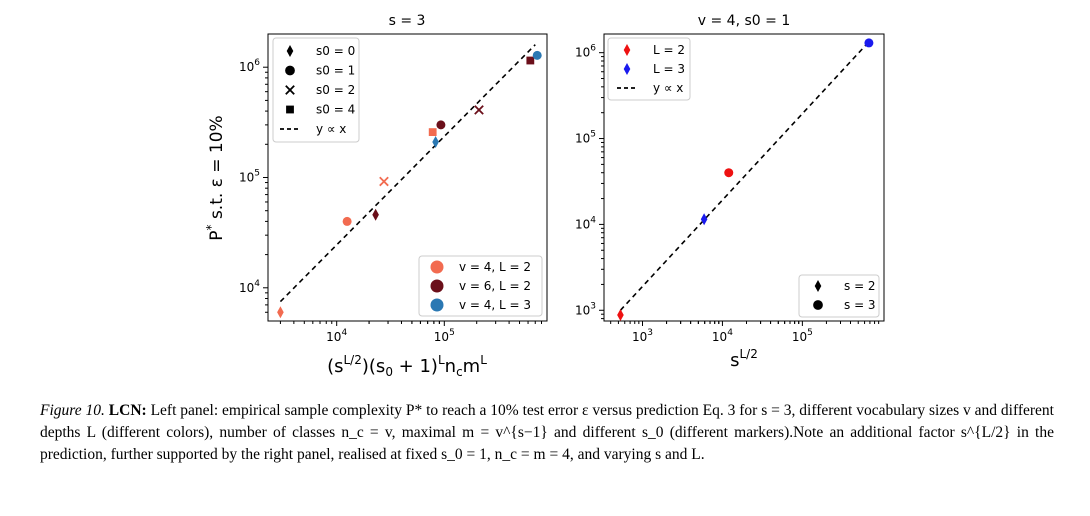 This screenshot has width=1090, height=516. Describe the element at coordinates (642, 336) in the screenshot. I see `x-tick-label: 10³` at that location.